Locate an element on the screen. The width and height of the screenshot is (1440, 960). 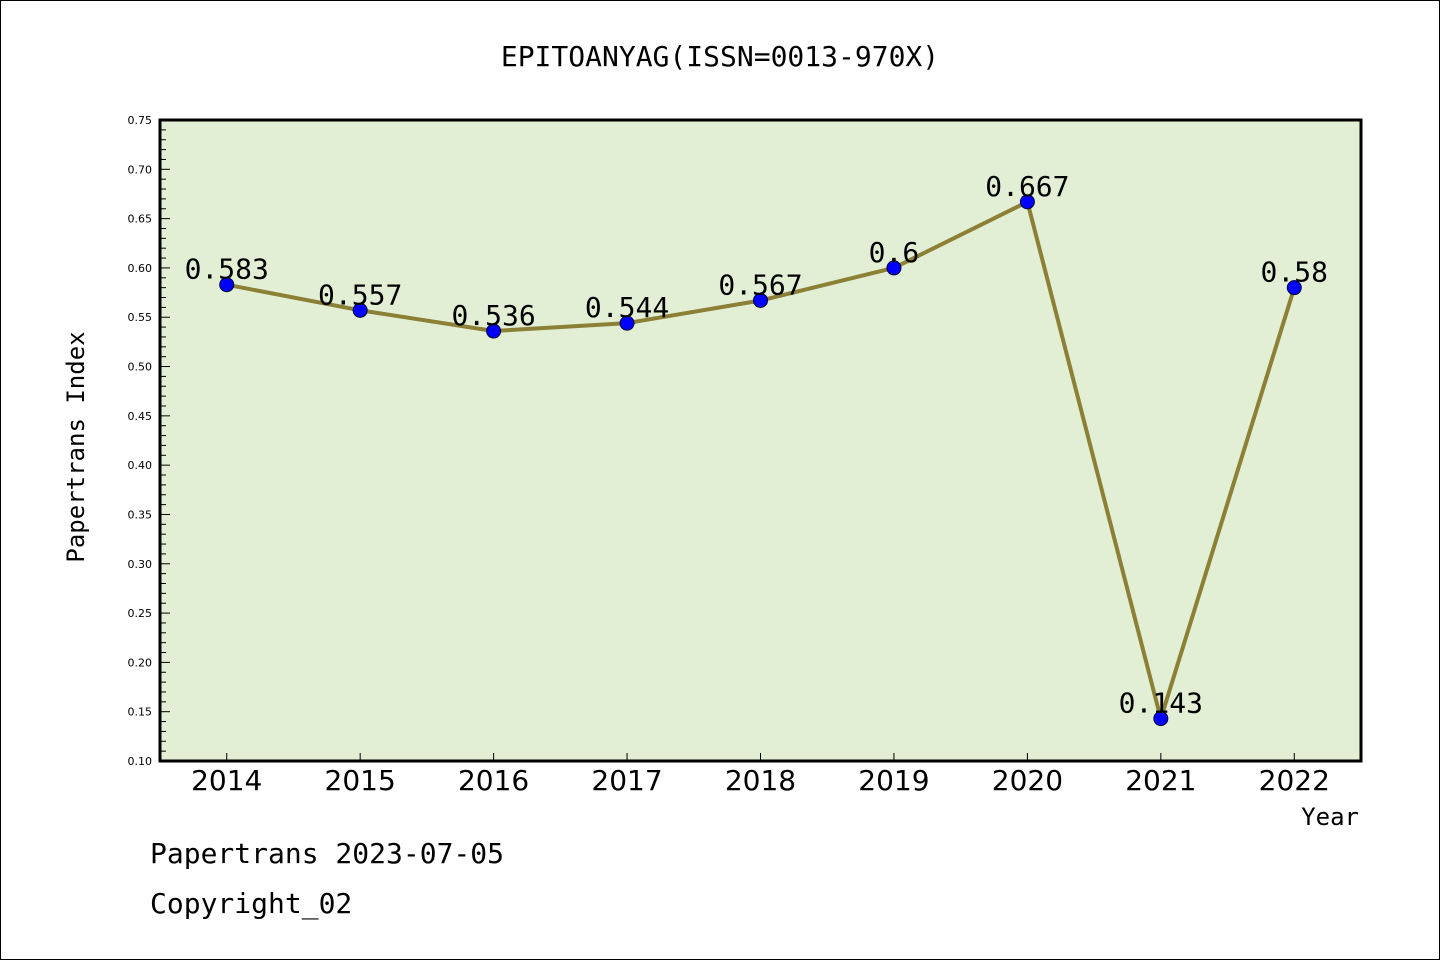
data-point-2019 is located at coordinates (894, 268).